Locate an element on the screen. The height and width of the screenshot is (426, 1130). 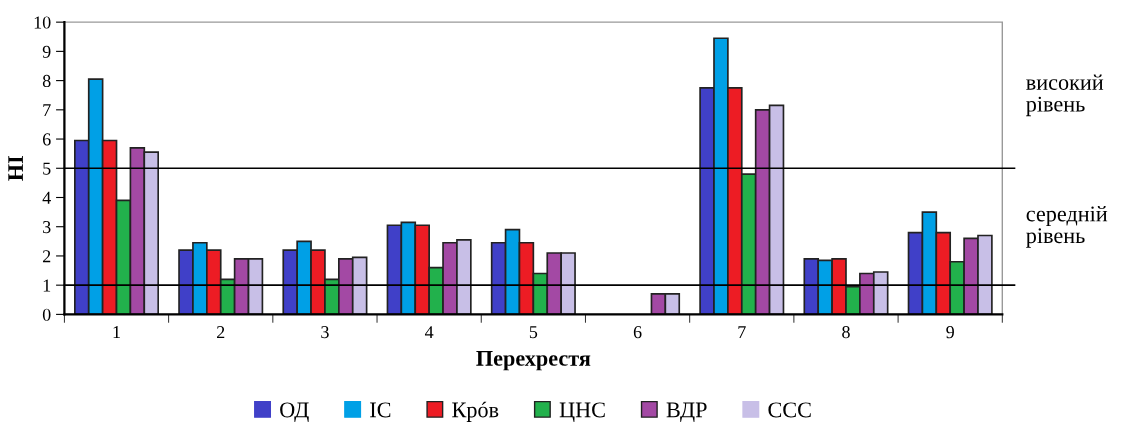
x-tick-label: 4 is located at coordinates (429, 332).